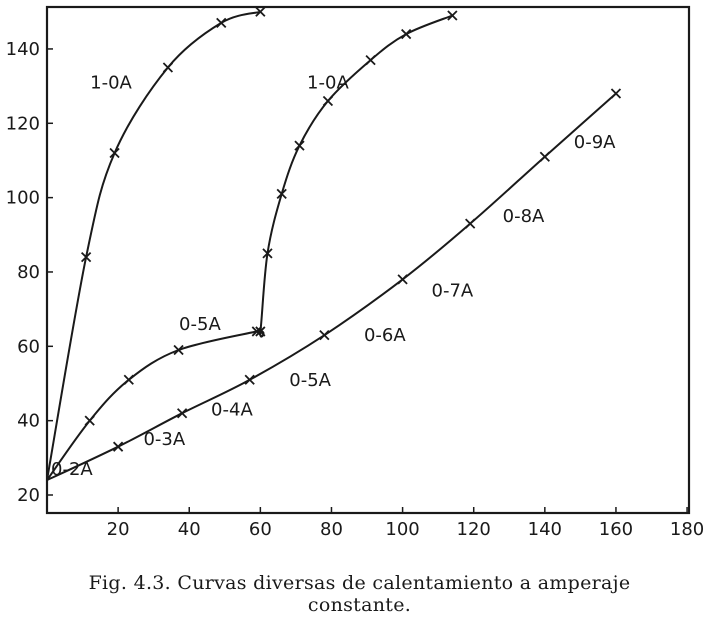 This screenshot has width=719, height=624. What do you see at coordinates (28, 495) in the screenshot?
I see `y-tick-label: 20` at bounding box center [28, 495].